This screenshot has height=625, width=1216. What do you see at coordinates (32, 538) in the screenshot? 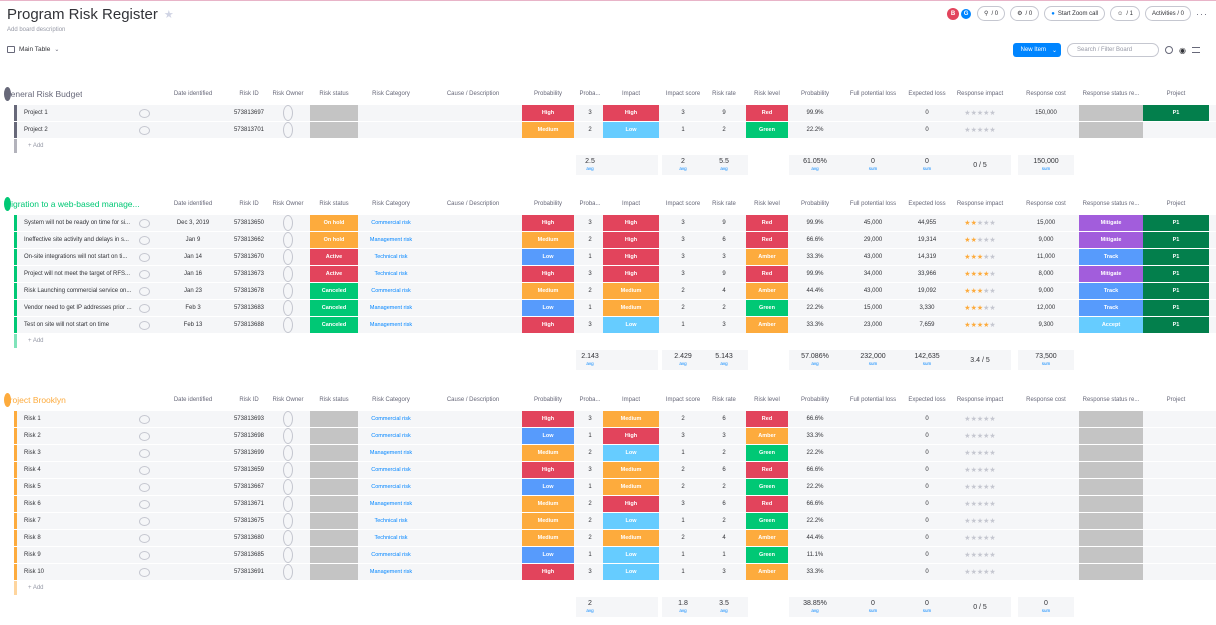
I see `item-name: Risk 8` at bounding box center [32, 538].